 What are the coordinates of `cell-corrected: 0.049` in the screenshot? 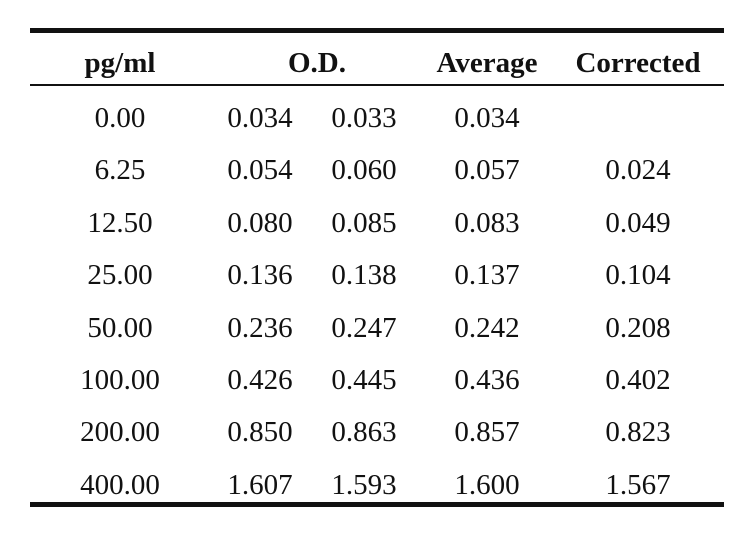 It's located at (638, 222).